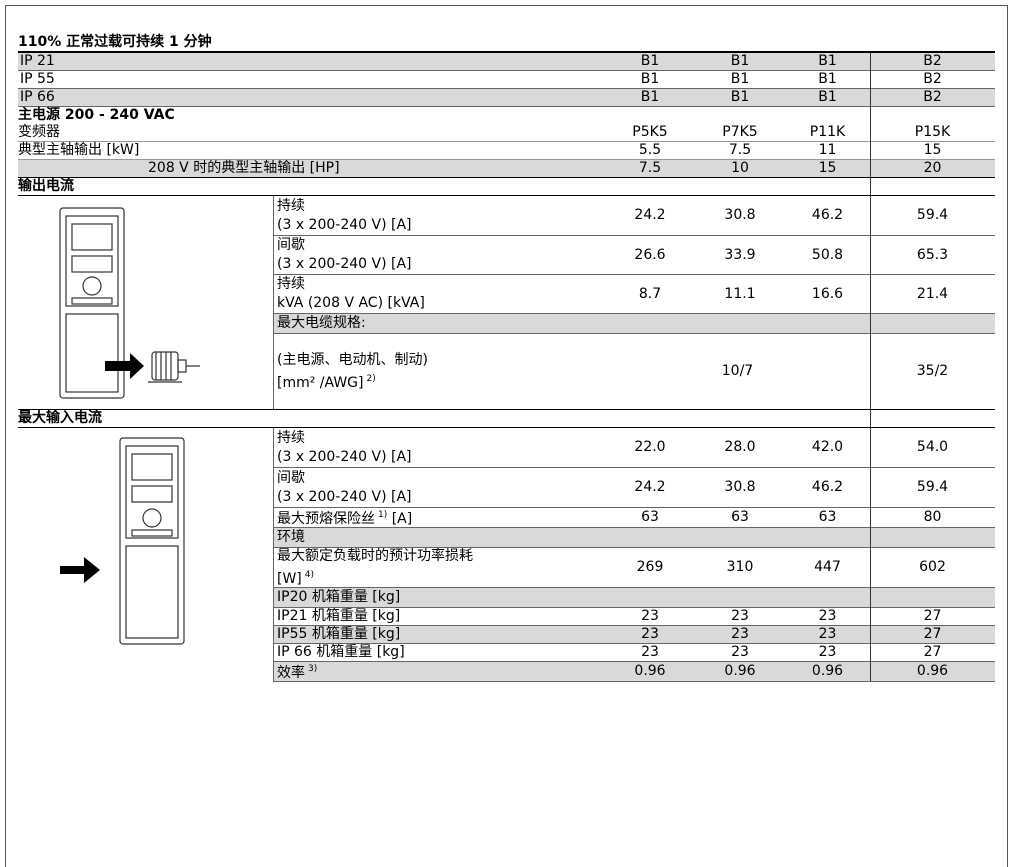 The height and width of the screenshot is (867, 1014). I want to click on value-cell: 310, so click(740, 567).